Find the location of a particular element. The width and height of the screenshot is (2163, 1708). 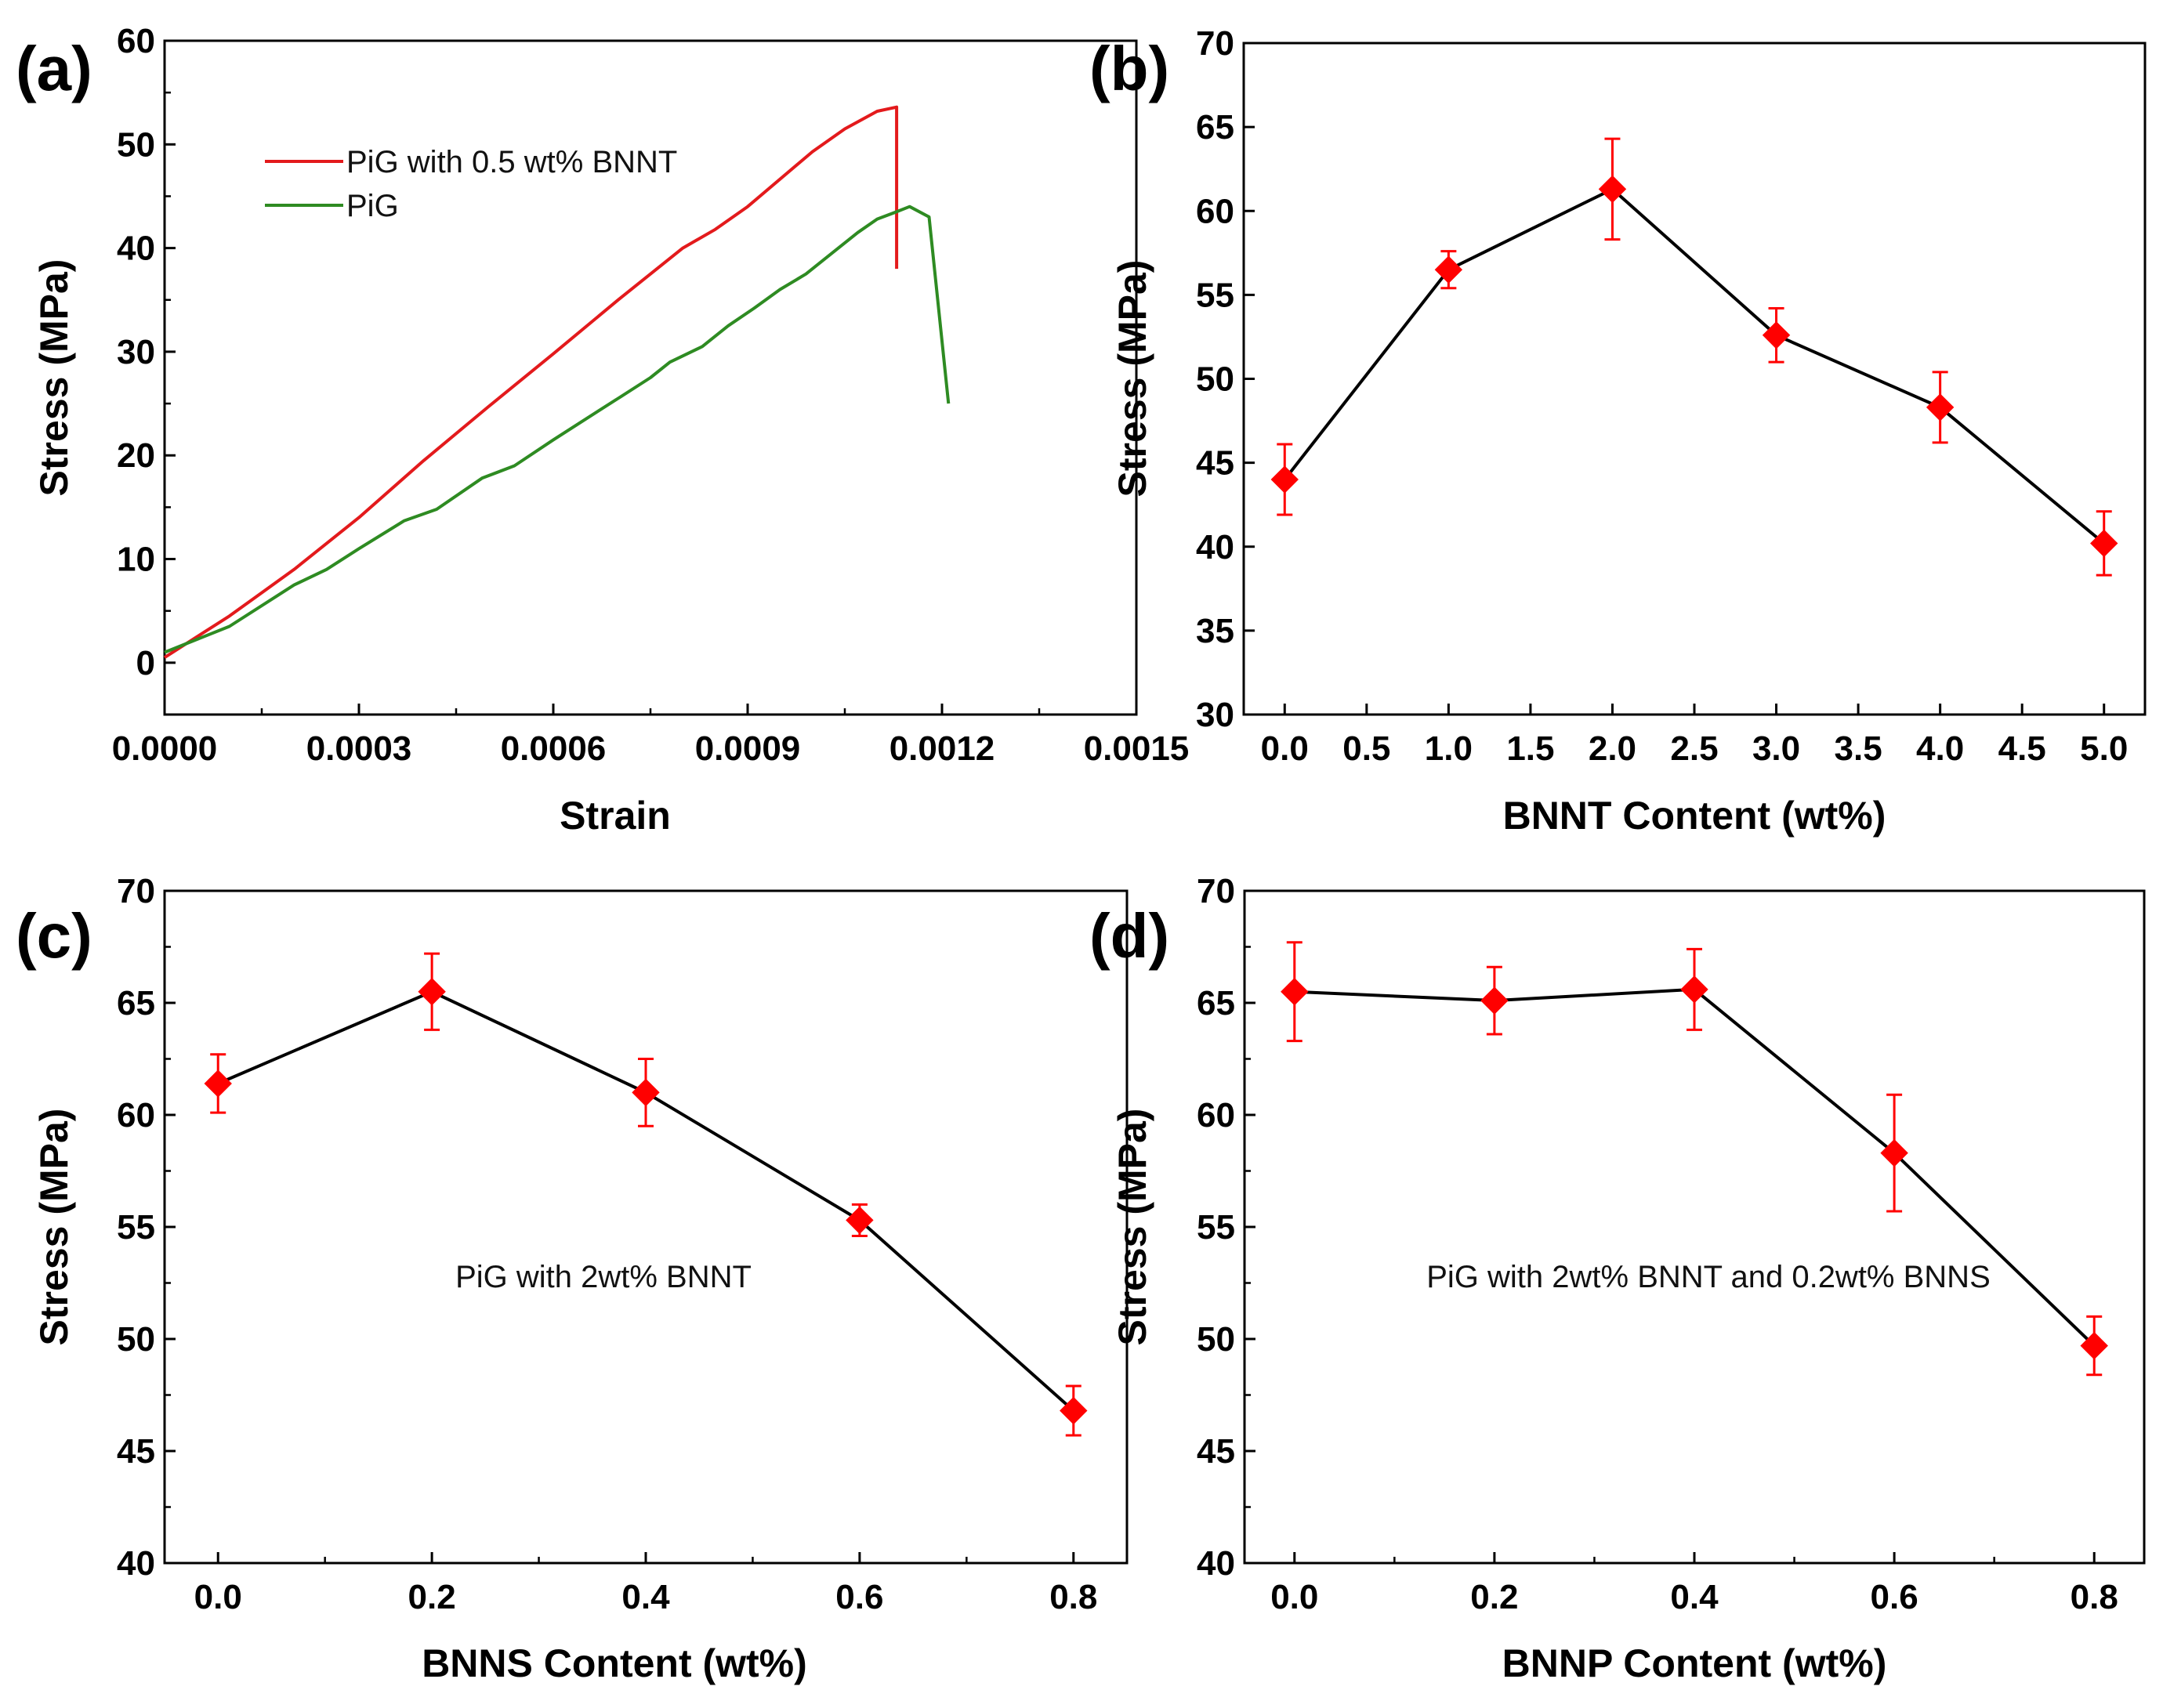

panel-d-xlabel: BNNP Content (wt%) is located at coordinates (1695, 1663).